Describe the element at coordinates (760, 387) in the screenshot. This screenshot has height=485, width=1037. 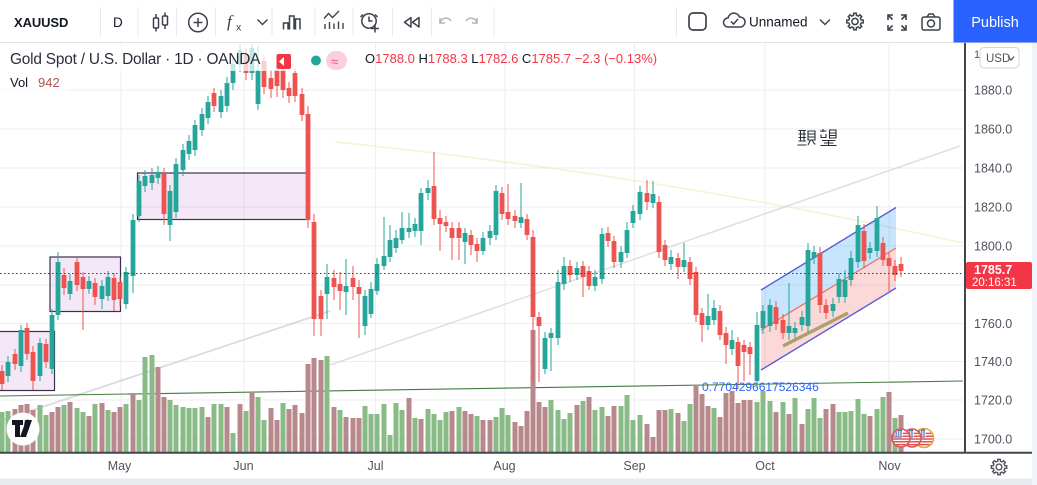
I see `svg-text: 0.7704296617526346` at that location.